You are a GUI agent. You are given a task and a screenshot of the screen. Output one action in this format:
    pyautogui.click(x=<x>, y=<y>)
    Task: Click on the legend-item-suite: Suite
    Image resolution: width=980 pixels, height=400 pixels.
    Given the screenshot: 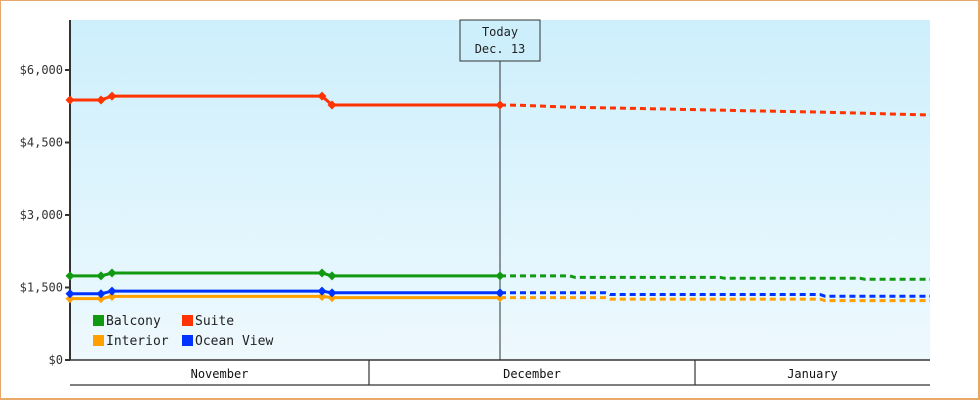 What is the action you would take?
    pyautogui.click(x=208, y=321)
    